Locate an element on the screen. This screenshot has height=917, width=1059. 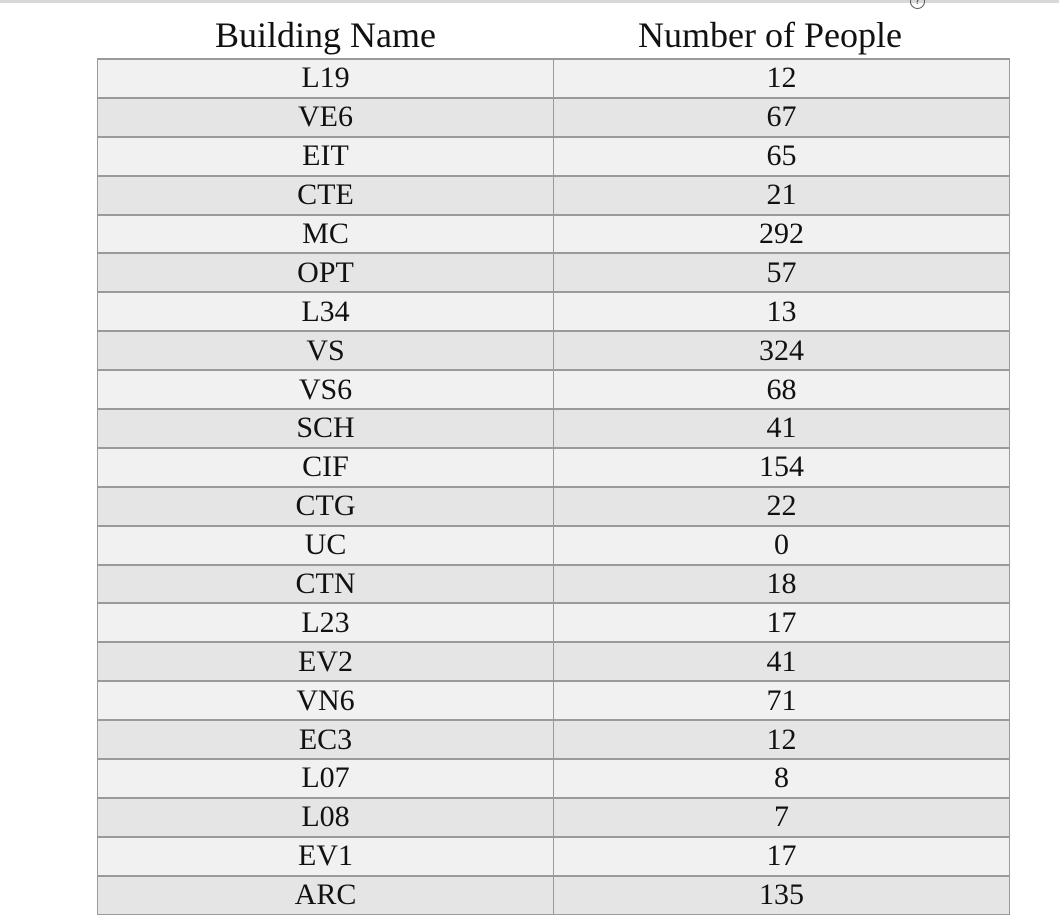
people-count-cell: 18 is located at coordinates (781, 583).